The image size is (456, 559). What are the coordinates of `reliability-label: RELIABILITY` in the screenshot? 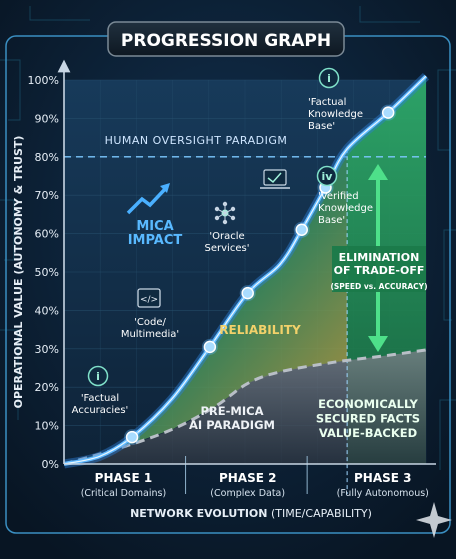 It's located at (260, 330).